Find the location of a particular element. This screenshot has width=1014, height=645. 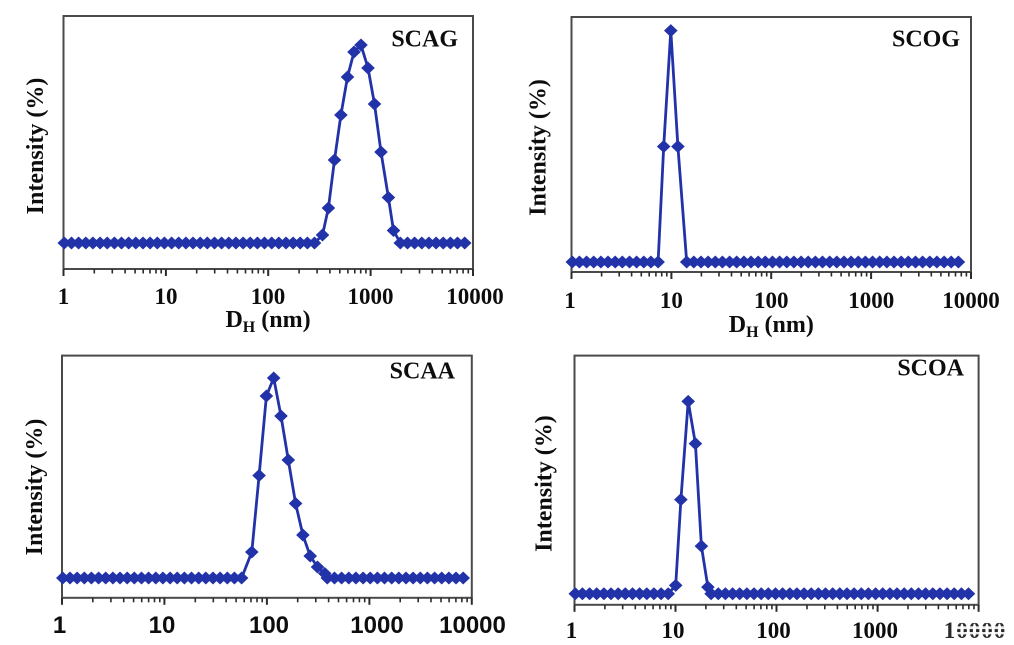

svg-text: SCOA is located at coordinates (930, 369).